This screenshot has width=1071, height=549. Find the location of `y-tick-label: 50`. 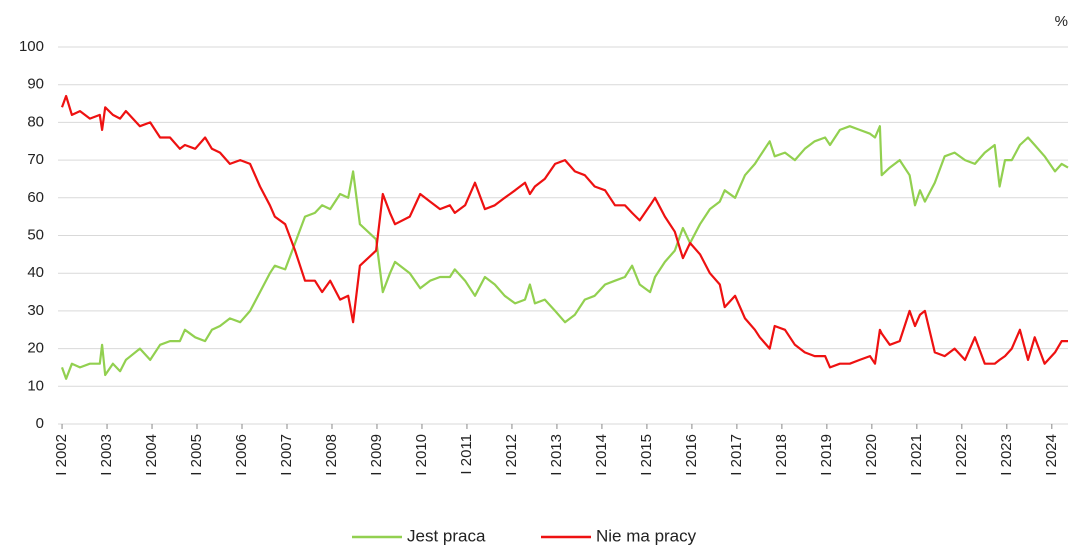

y-tick-label: 50 is located at coordinates (35, 234).